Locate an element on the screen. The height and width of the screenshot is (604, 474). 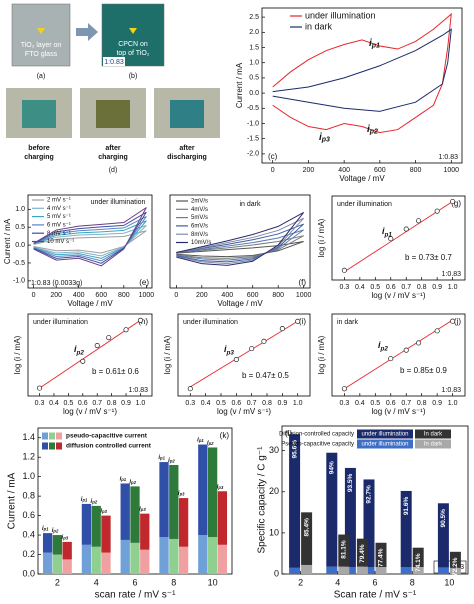
y-tick-label: 0.5 is located at coordinates (20, 227).